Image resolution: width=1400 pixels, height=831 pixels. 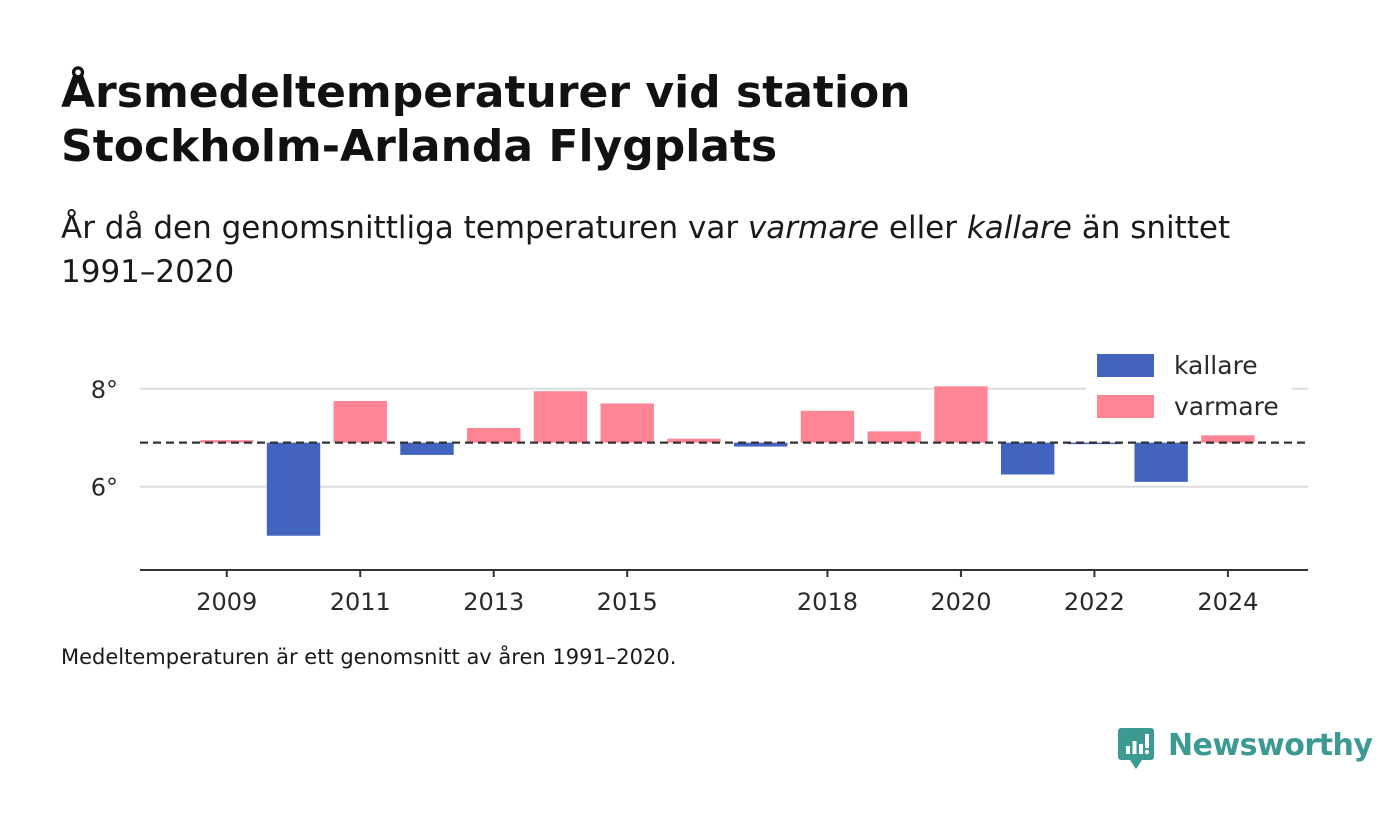 I want to click on x-tick-label: 2009, so click(x=226, y=602).